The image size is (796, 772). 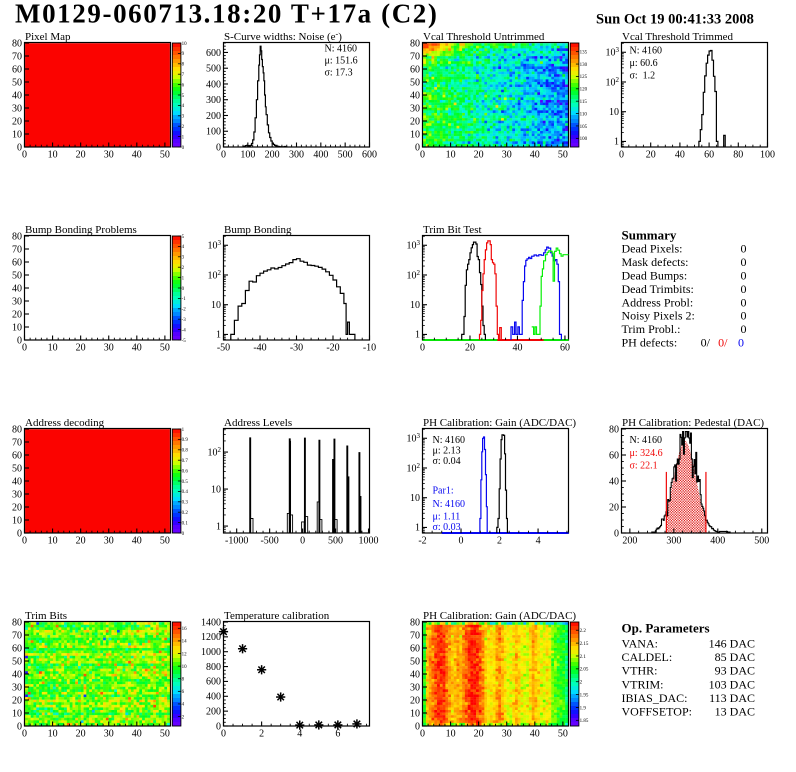 What do you see at coordinates (184, 320) in the screenshot?
I see `svg-text: -3` at bounding box center [184, 320].